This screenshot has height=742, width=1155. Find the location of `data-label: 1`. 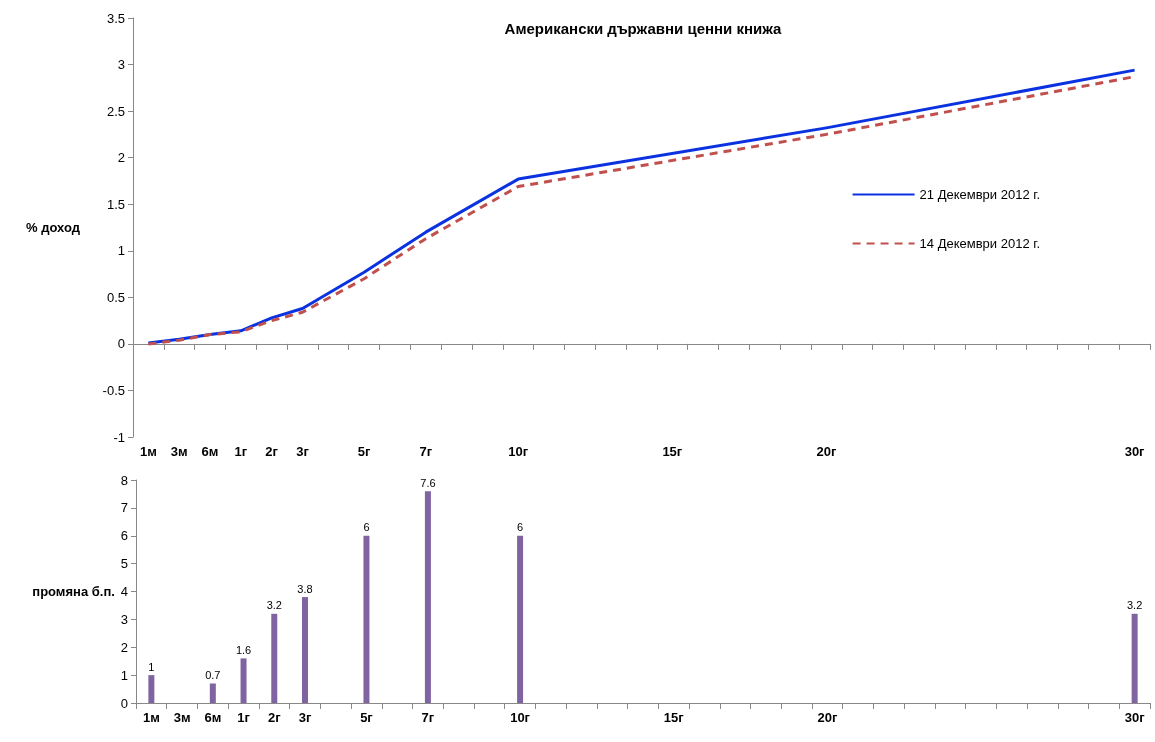

data-label: 1 is located at coordinates (151, 666).